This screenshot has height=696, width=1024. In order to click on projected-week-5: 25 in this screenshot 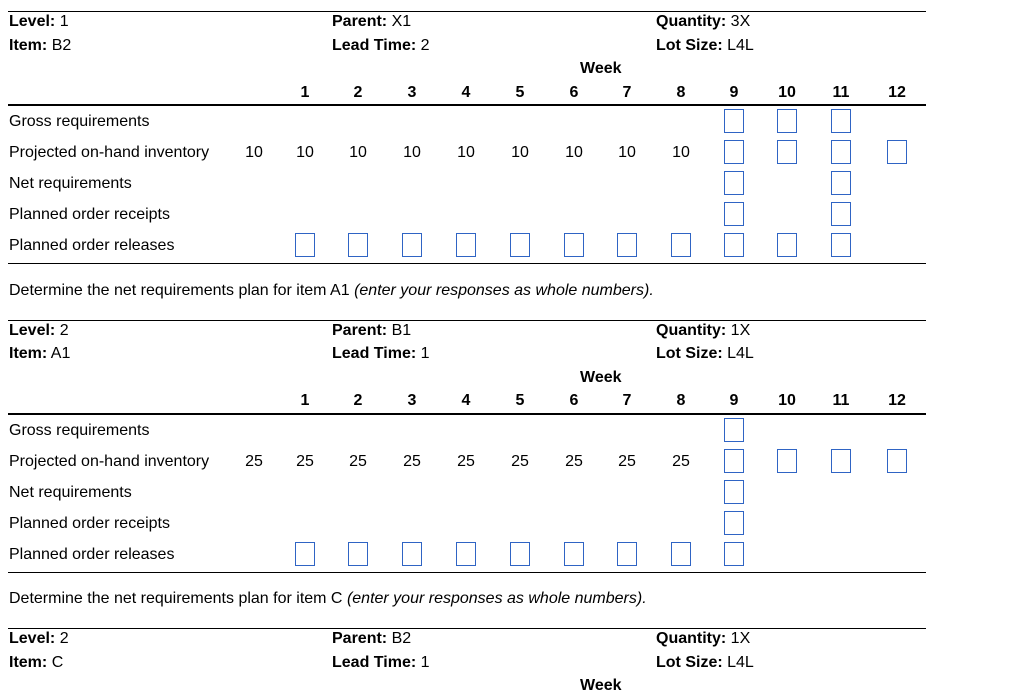, I will do `click(520, 461)`.